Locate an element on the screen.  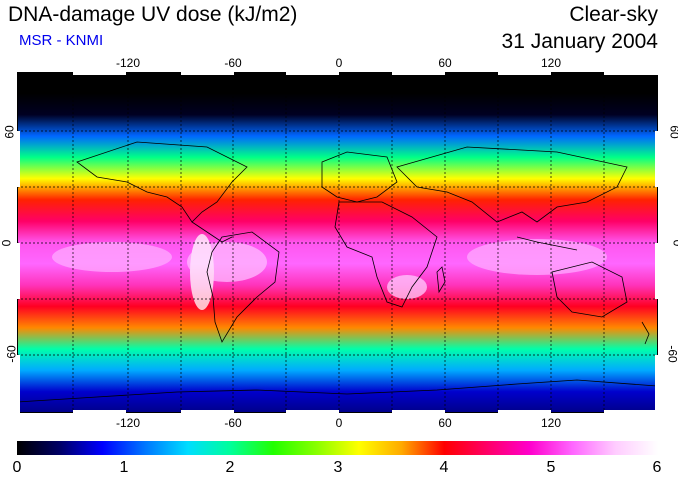
color-scale-bar is located at coordinates (337, 448).